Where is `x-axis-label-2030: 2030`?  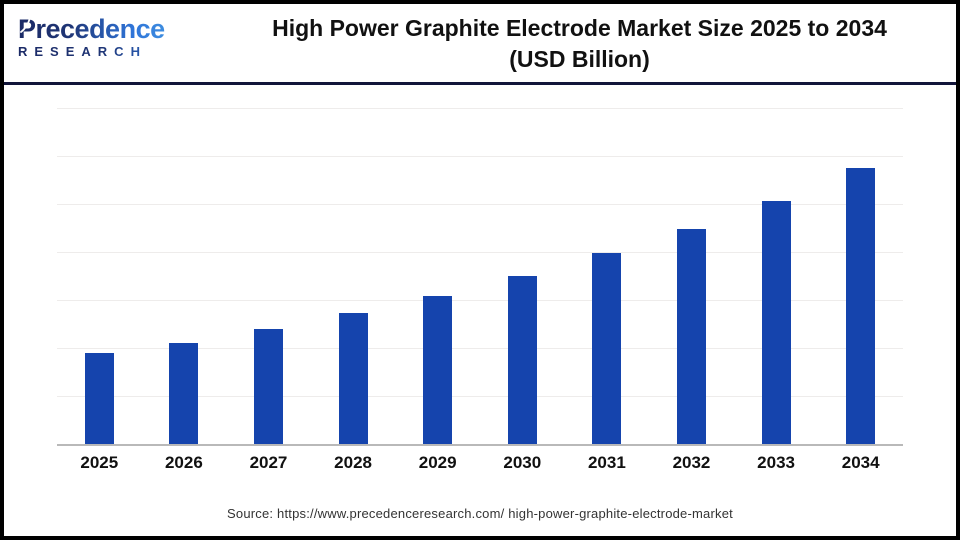
x-axis-label-2030: 2030 is located at coordinates (522, 462).